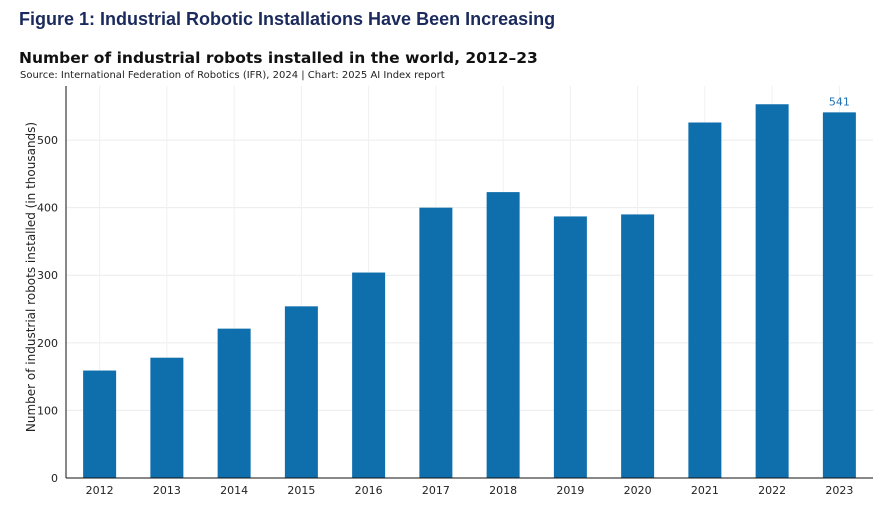 The image size is (888, 506). I want to click on bar-2023, so click(839, 295).